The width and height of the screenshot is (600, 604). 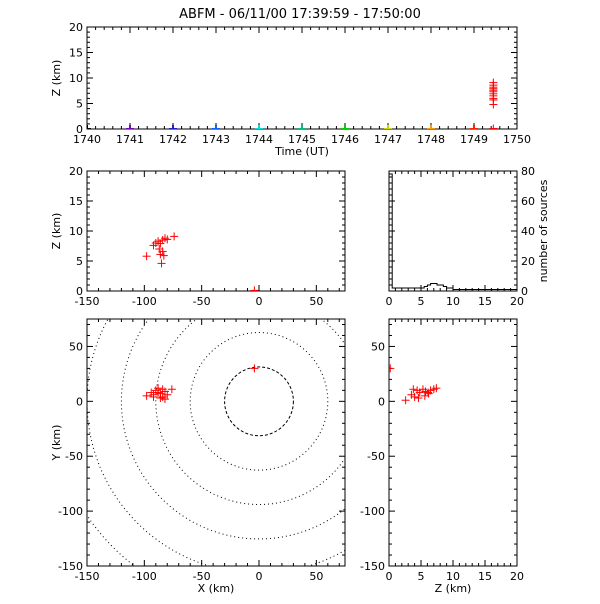 I want to click on altitude-histogram-ytick-label: 60, so click(x=528, y=201).